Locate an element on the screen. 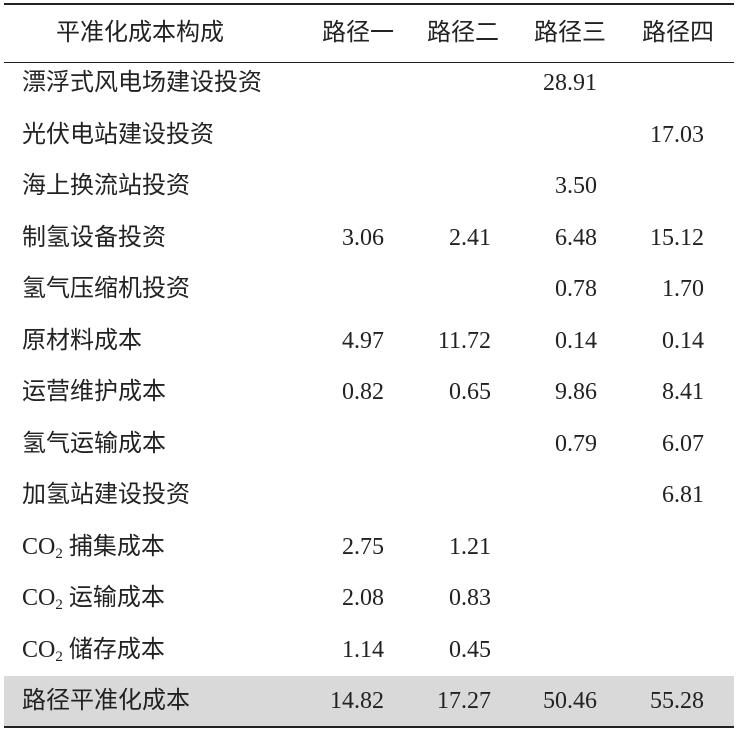 This screenshot has height=735, width=740. value-cell: 1.21 is located at coordinates (470, 546).